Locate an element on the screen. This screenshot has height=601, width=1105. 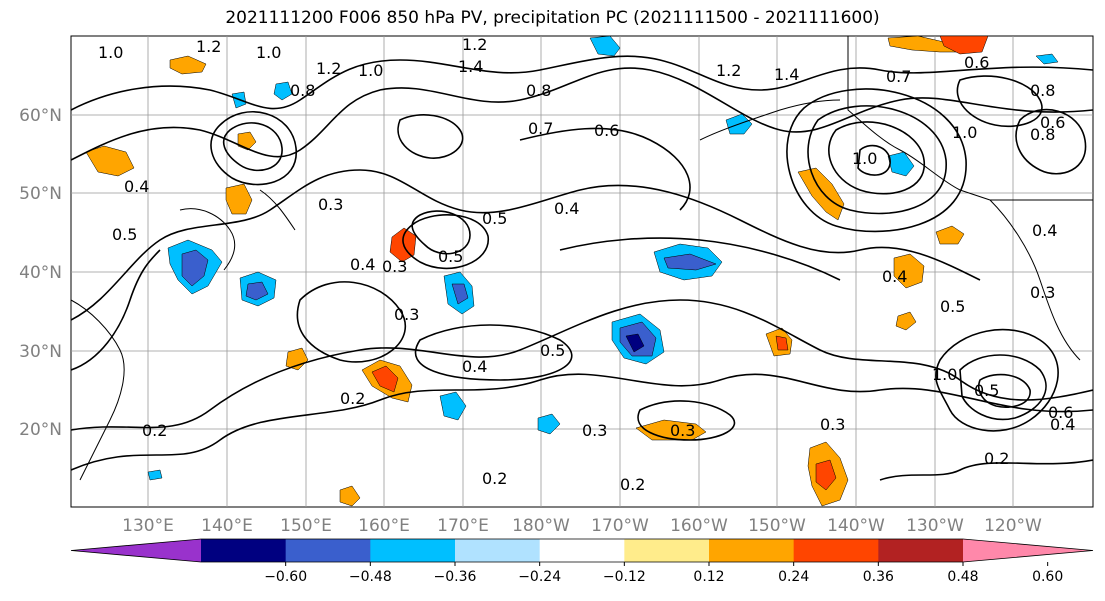
colorbar-tick-label: −0.36 is located at coordinates (455, 577).